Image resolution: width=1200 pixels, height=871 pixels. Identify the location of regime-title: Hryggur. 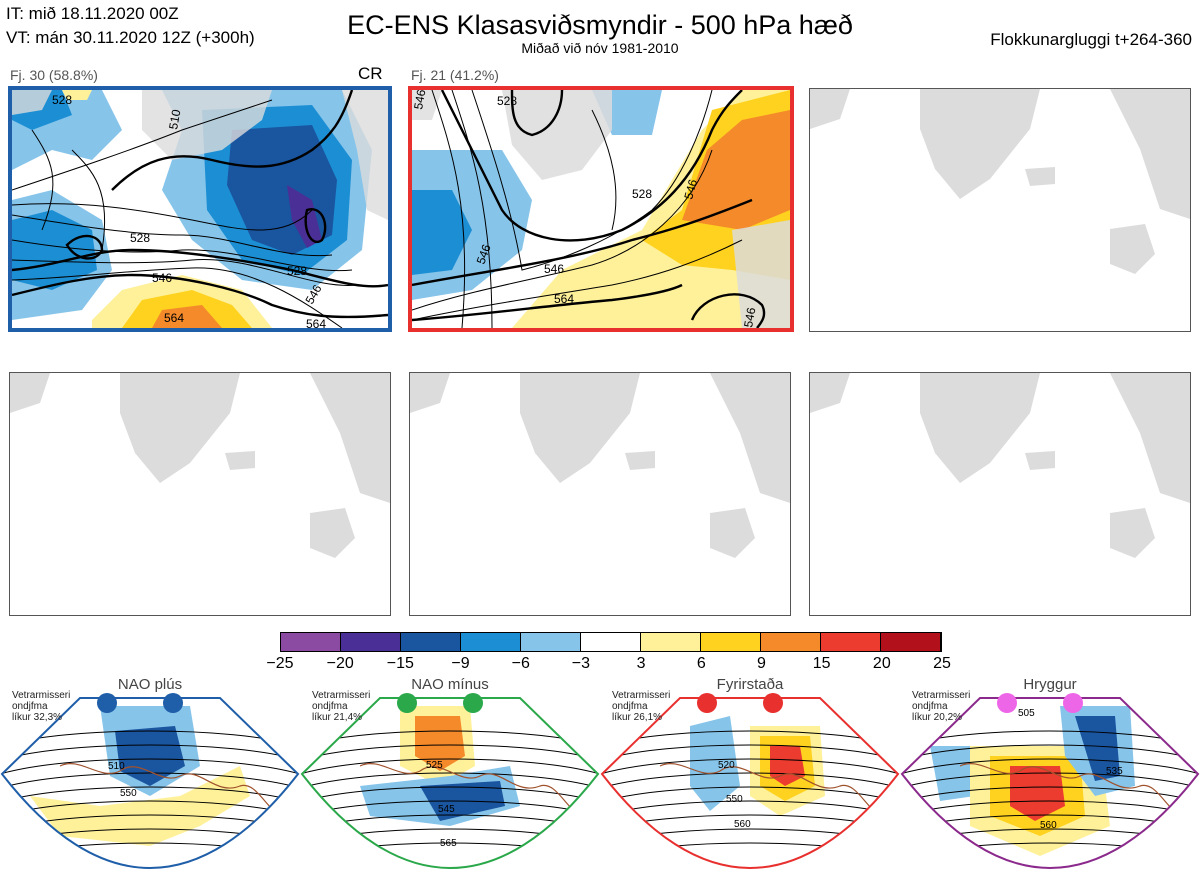
(1050, 684).